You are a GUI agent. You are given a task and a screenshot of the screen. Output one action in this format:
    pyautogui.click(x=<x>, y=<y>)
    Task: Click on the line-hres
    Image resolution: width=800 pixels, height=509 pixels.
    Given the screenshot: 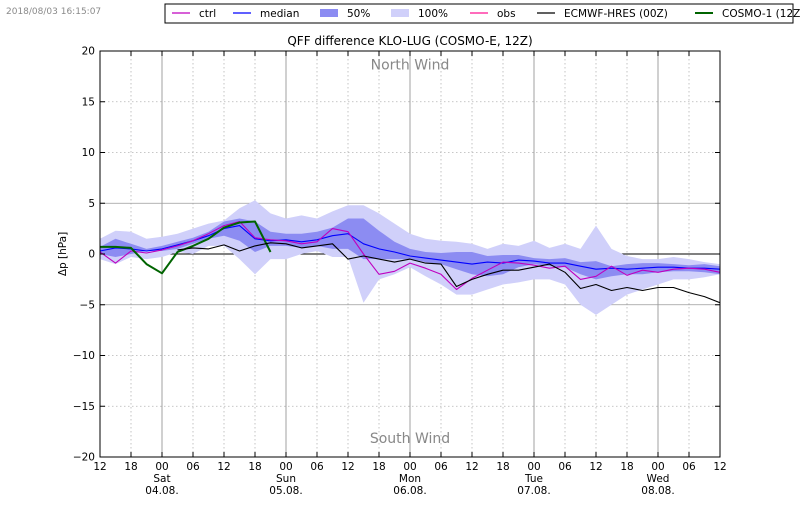 What is the action you would take?
    pyautogui.click(x=448, y=273)
    